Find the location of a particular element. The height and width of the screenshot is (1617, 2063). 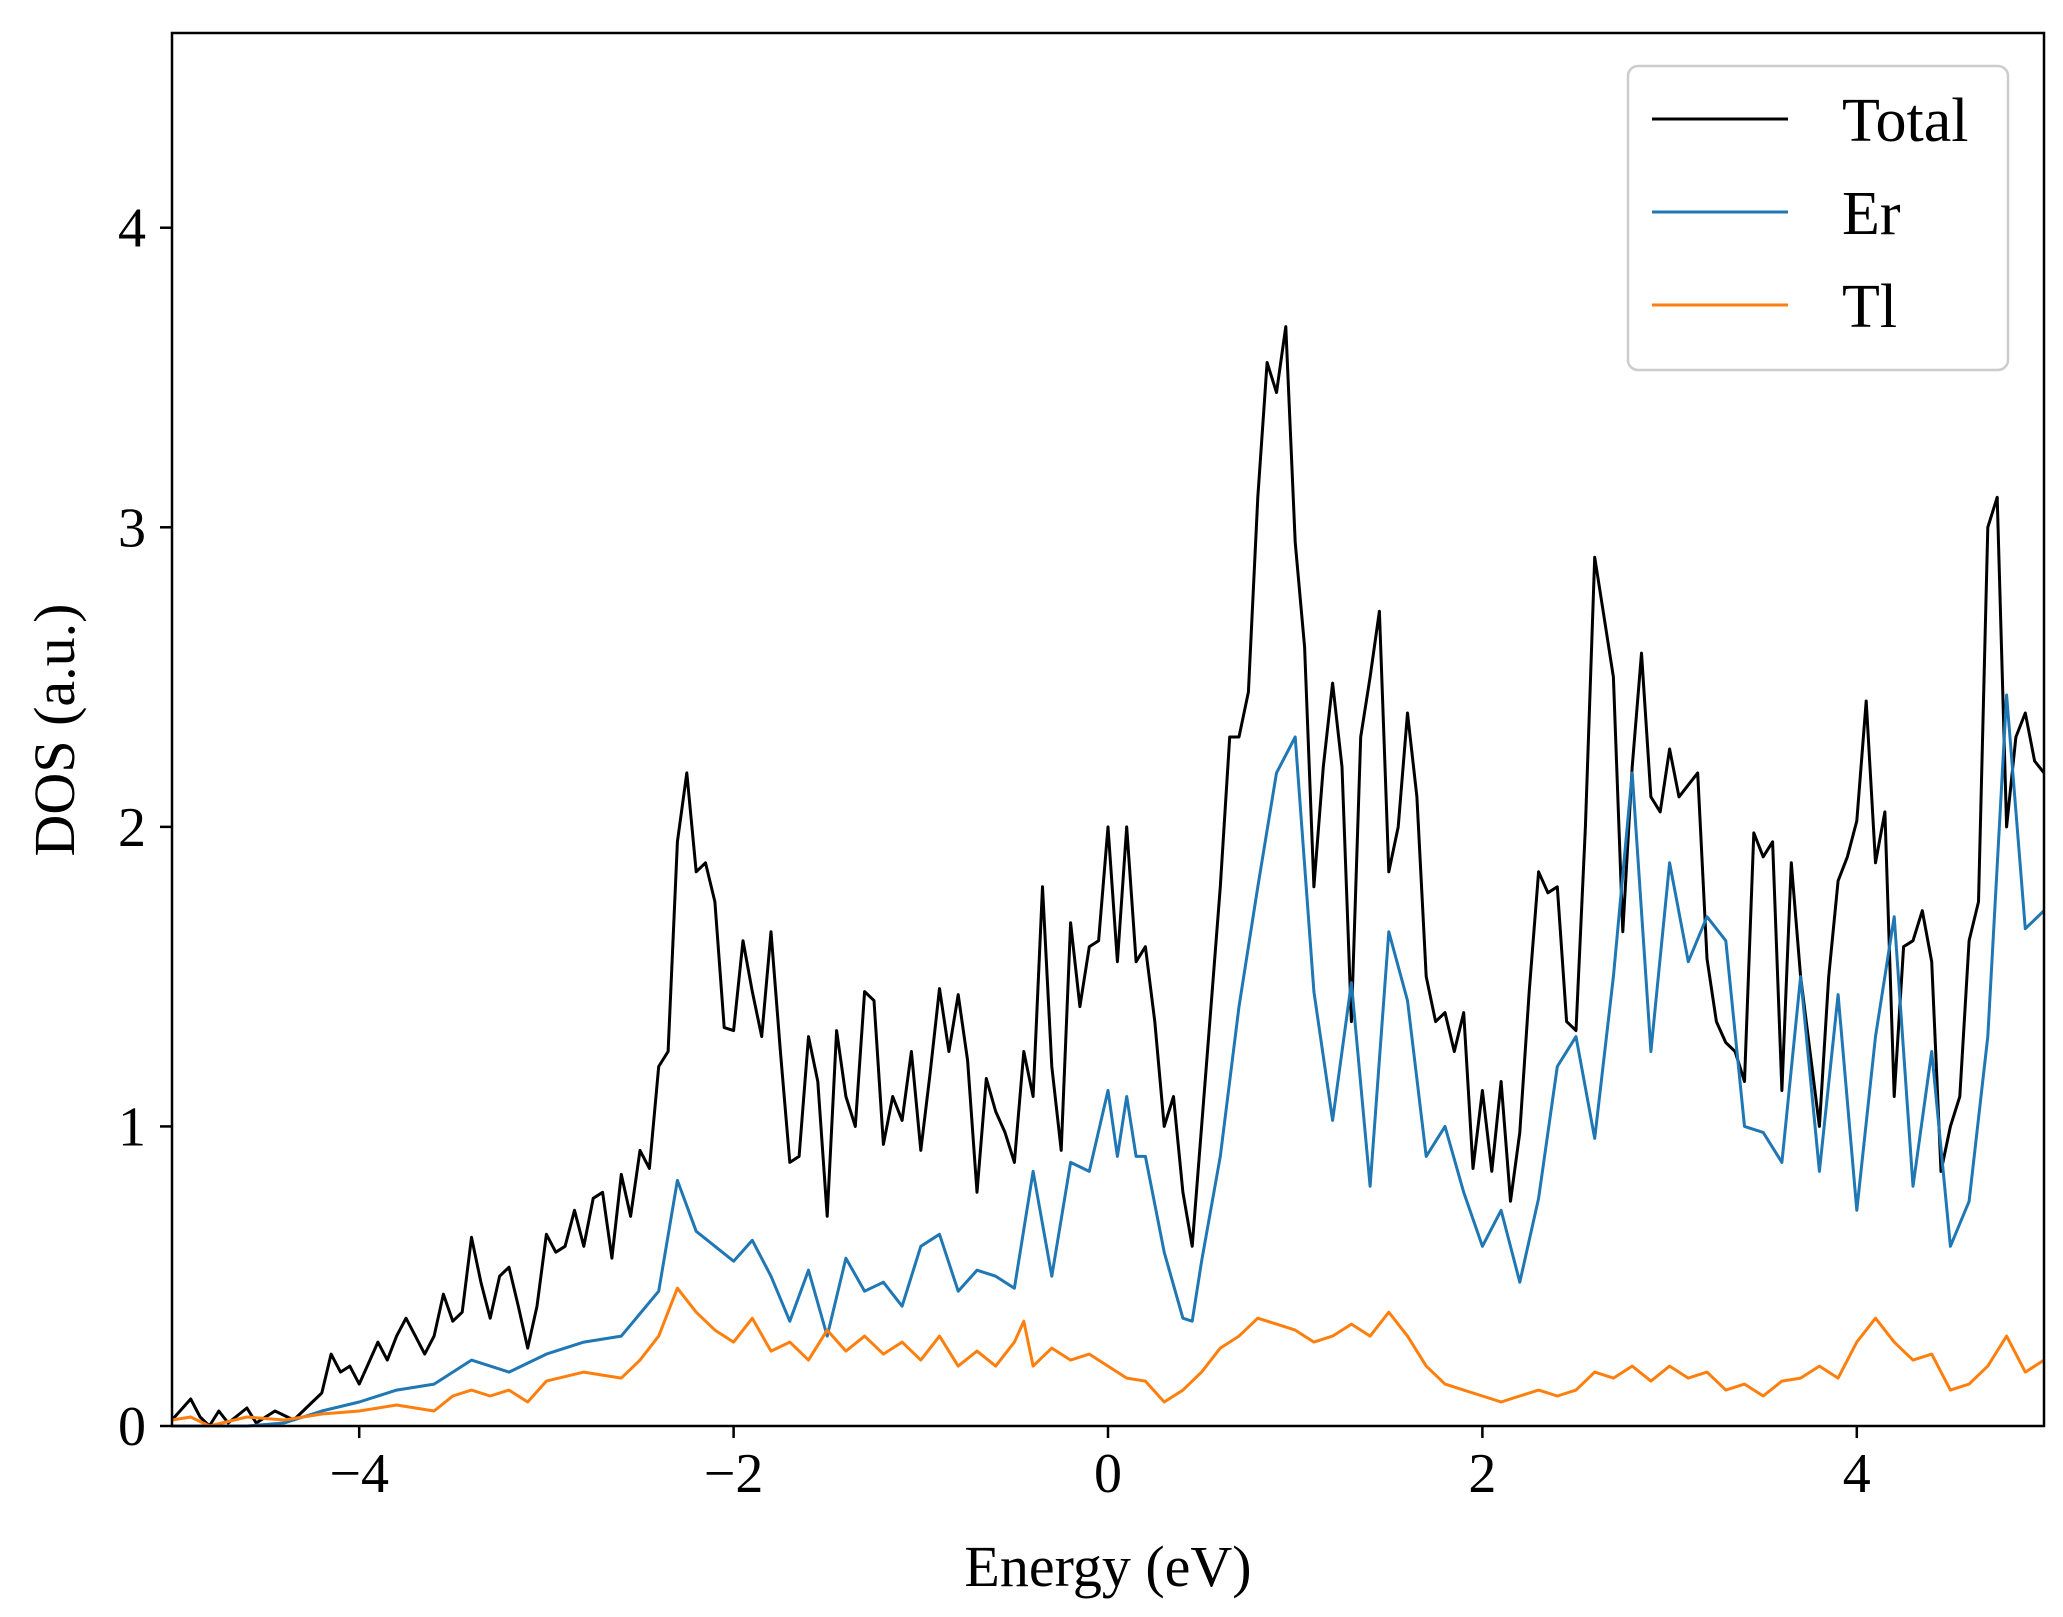

x-tick-label: 4 is located at coordinates (1857, 1474).